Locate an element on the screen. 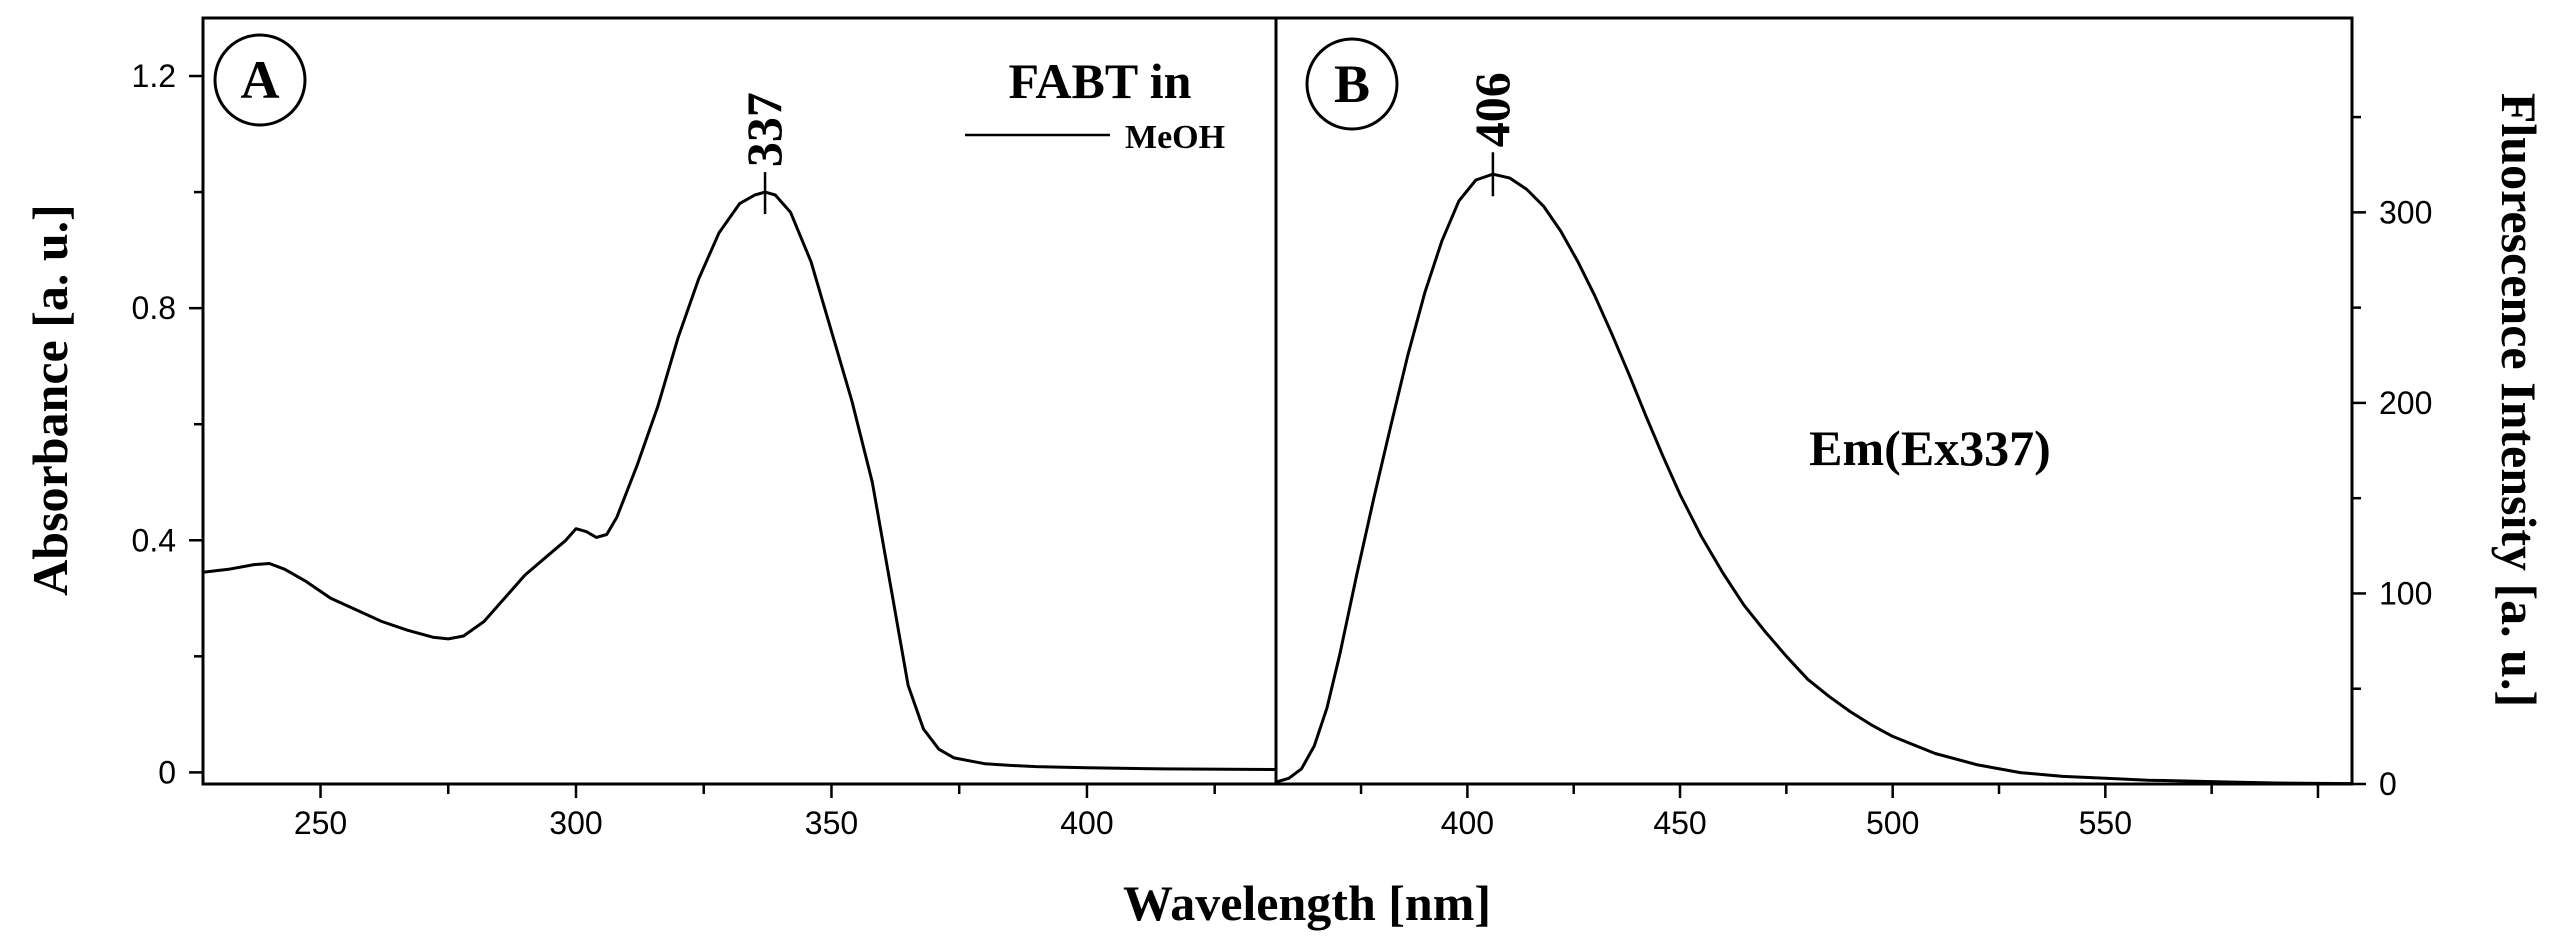 This screenshot has width=2569, height=948. panel-a-y-axis: 0 0.4 0.8 1.2 is located at coordinates (167, 424).